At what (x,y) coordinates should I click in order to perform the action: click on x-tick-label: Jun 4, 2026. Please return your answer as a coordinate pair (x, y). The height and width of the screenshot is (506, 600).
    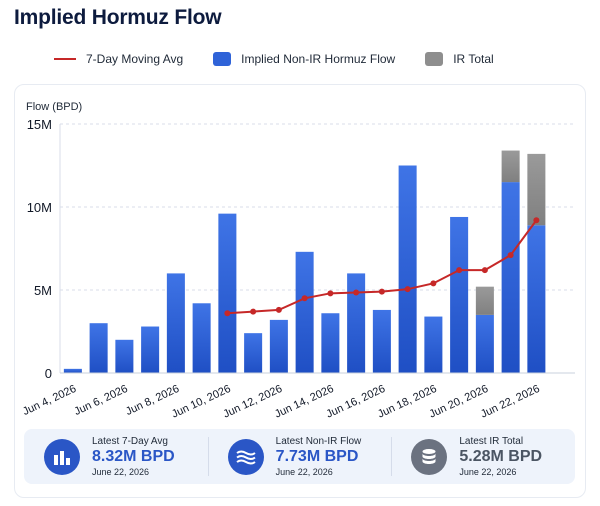
    Looking at the image, I should click on (49, 400).